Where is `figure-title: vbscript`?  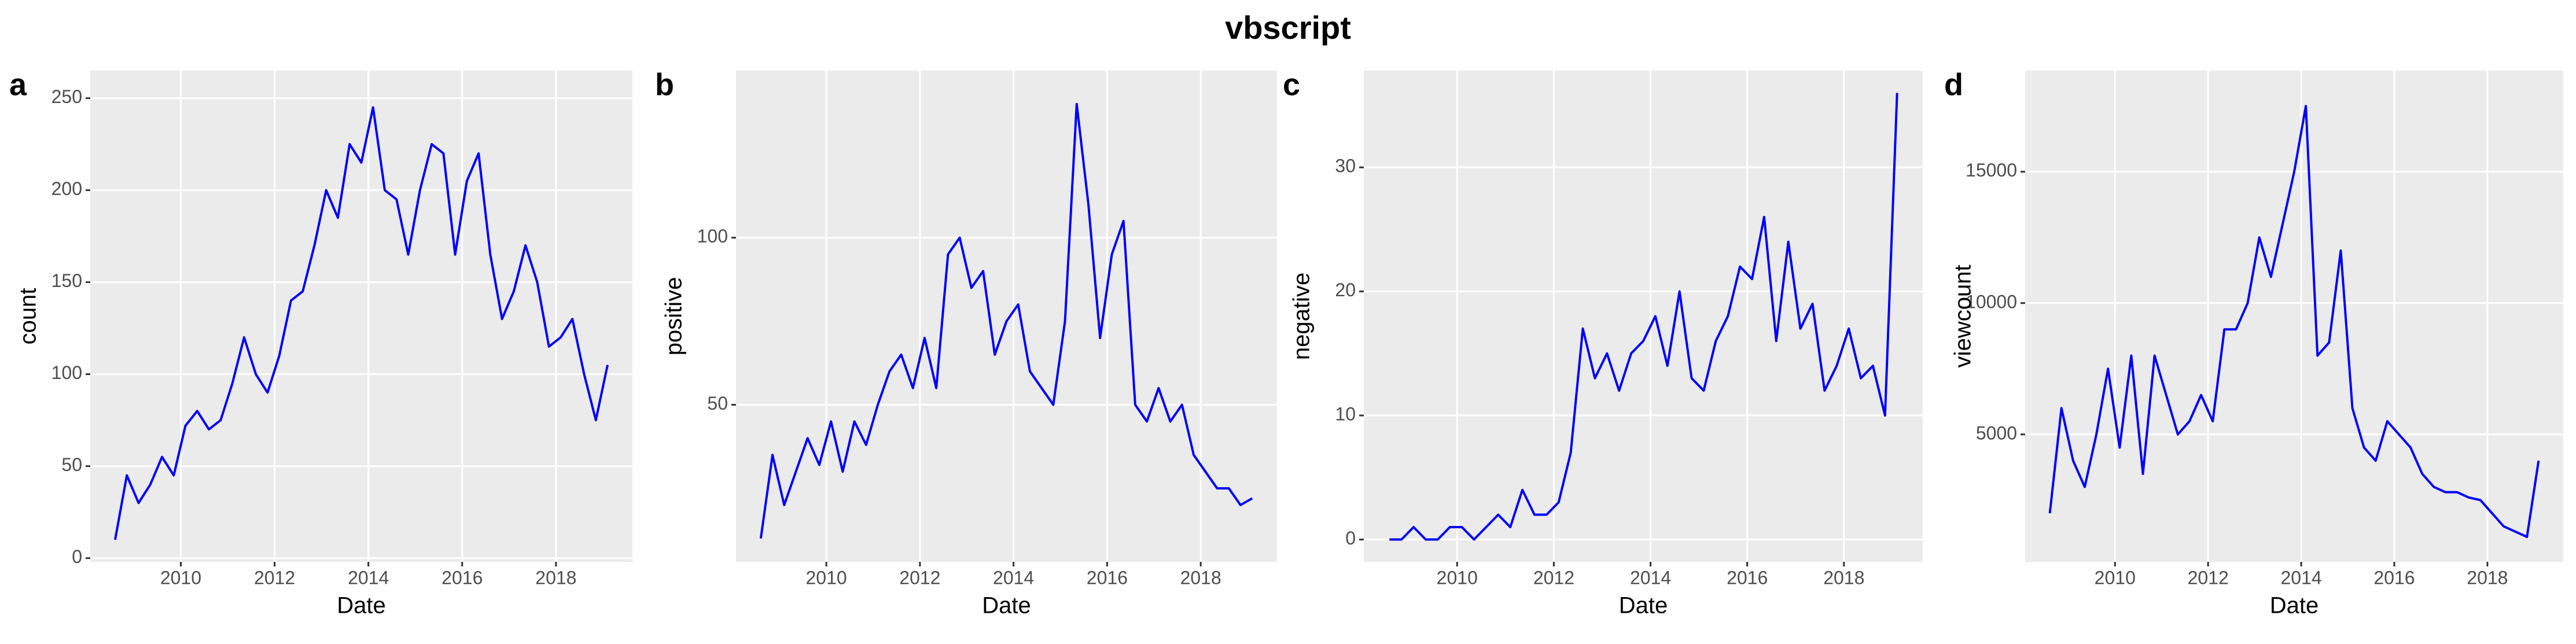
figure-title: vbscript is located at coordinates (1288, 27).